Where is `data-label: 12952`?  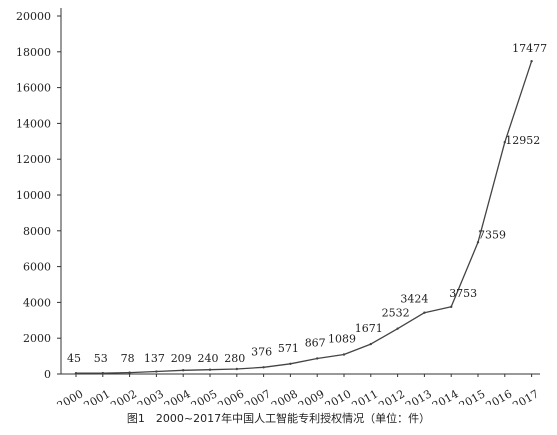 data-label: 12952 is located at coordinates (522, 140).